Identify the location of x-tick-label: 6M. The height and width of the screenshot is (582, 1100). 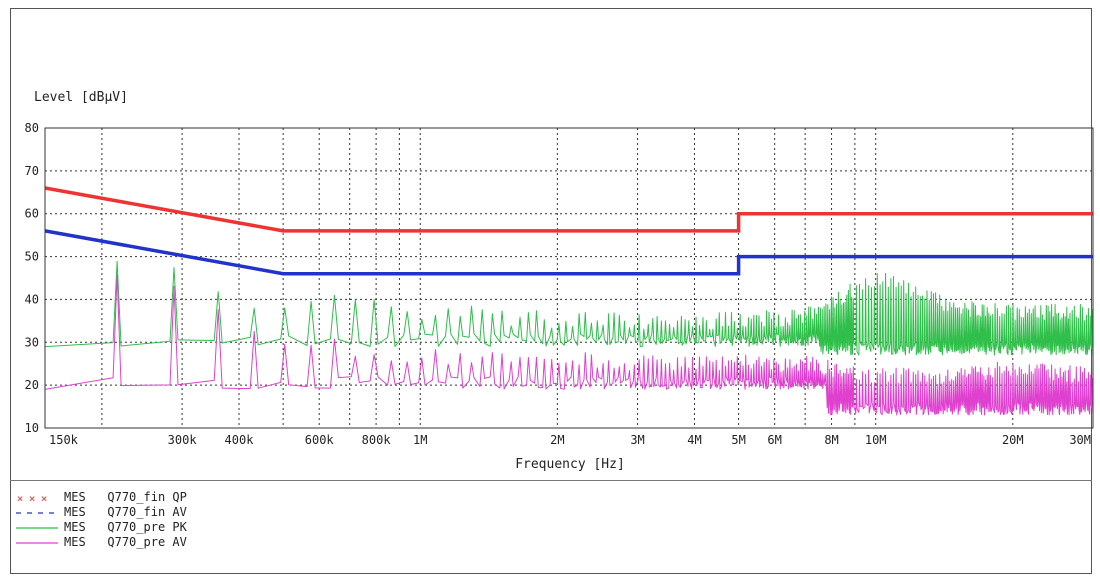
(774, 440).